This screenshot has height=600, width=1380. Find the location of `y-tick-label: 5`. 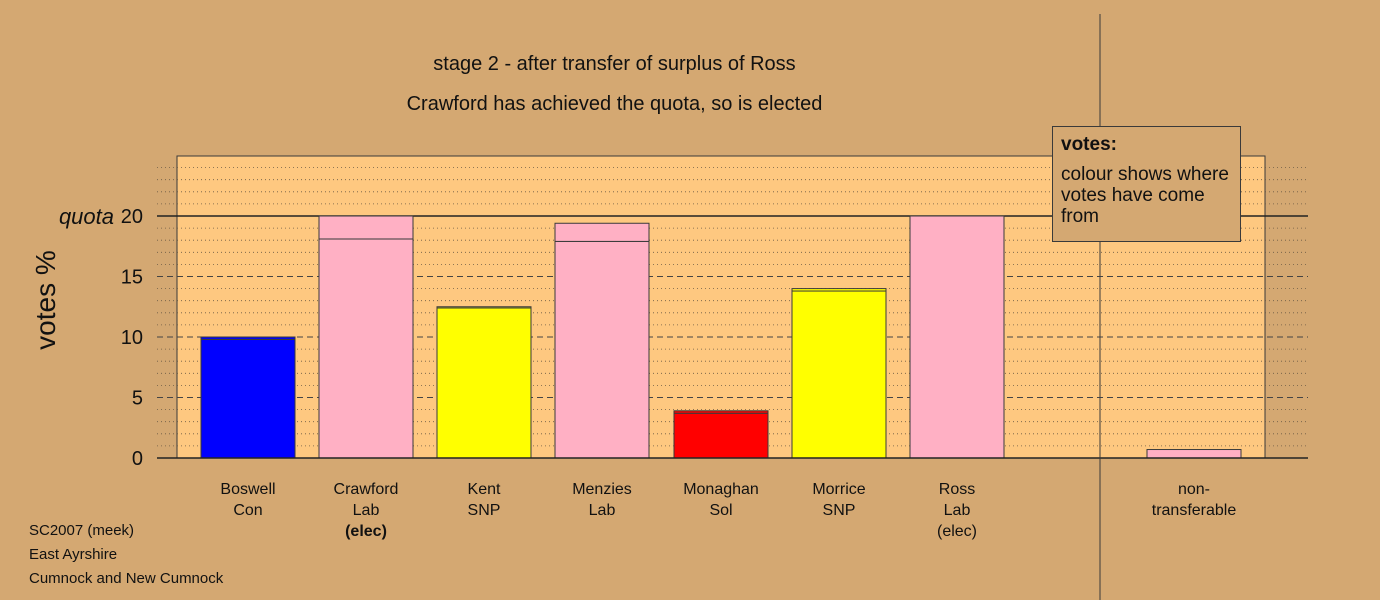

y-tick-label: 5 is located at coordinates (137, 399).